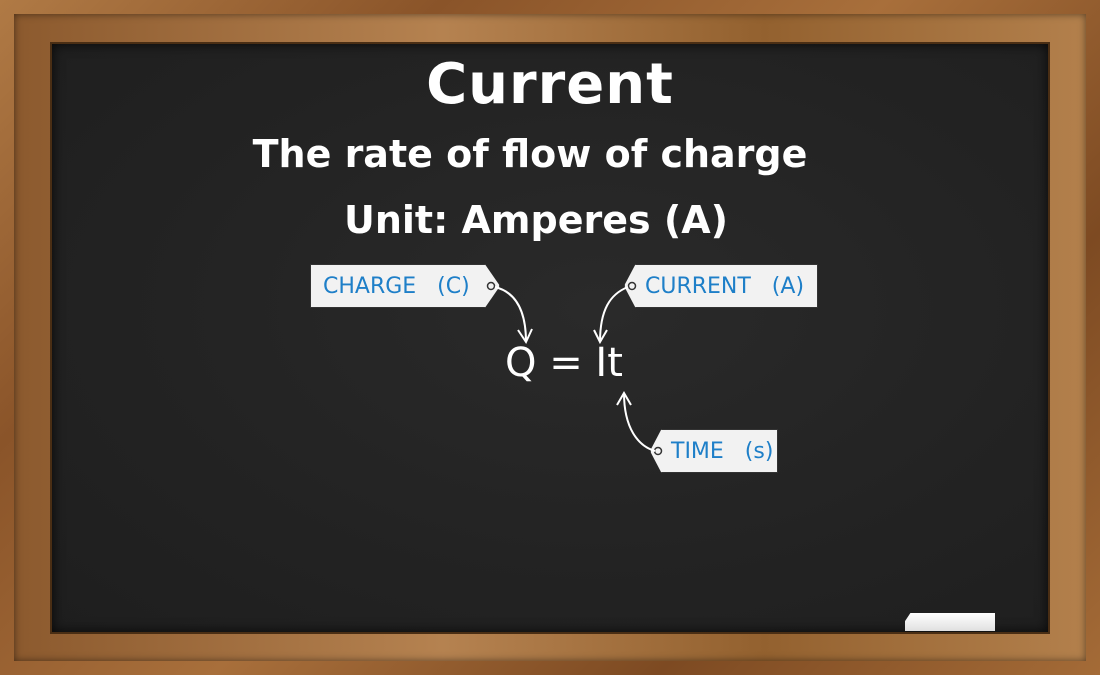 This screenshot has width=1100, height=675. What do you see at coordinates (950, 622) in the screenshot?
I see `chalk-stick` at bounding box center [950, 622].